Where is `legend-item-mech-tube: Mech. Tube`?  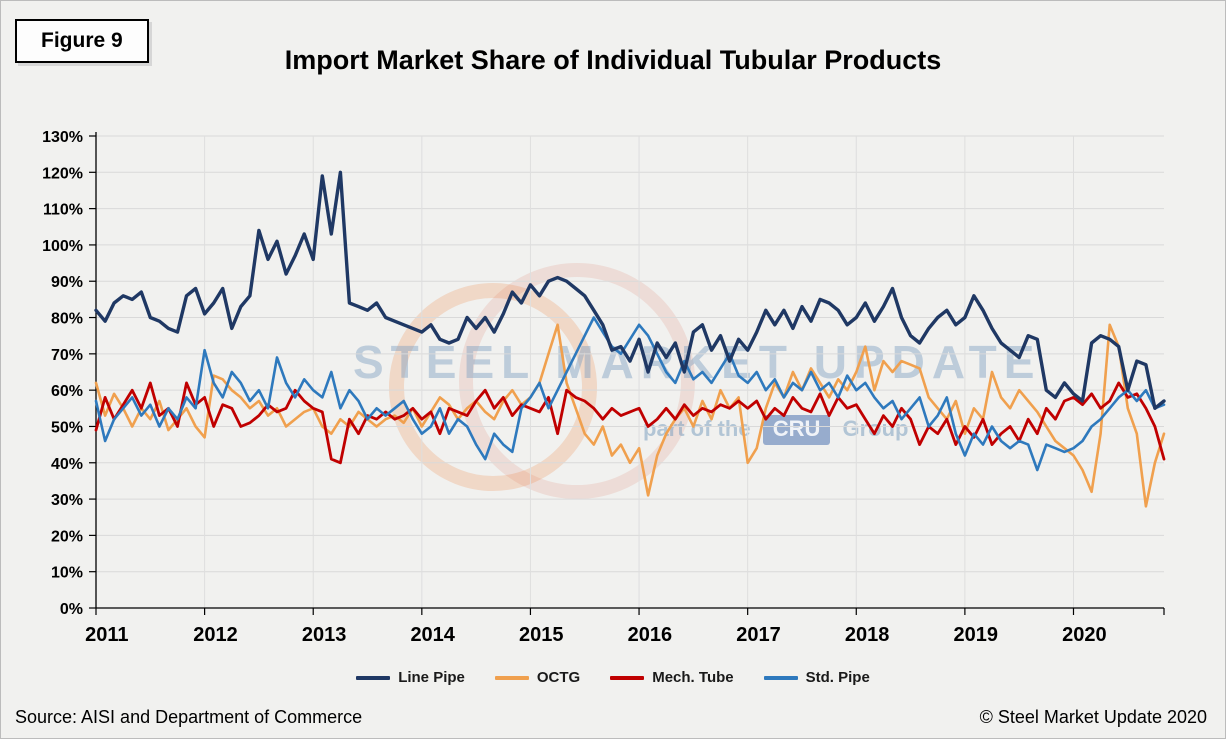
legend-item-mech-tube: Mech. Tube is located at coordinates (672, 677).